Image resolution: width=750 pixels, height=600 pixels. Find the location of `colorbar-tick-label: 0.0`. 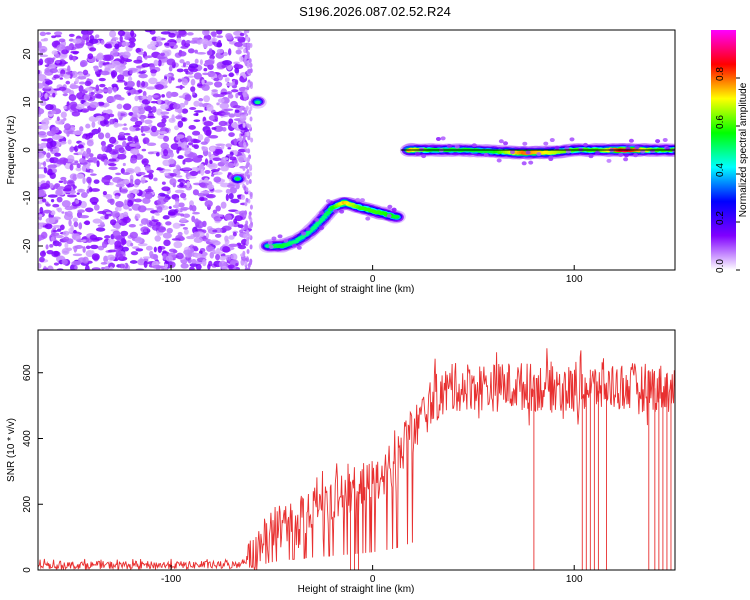

colorbar-tick-label: 0.0 is located at coordinates (720, 266).